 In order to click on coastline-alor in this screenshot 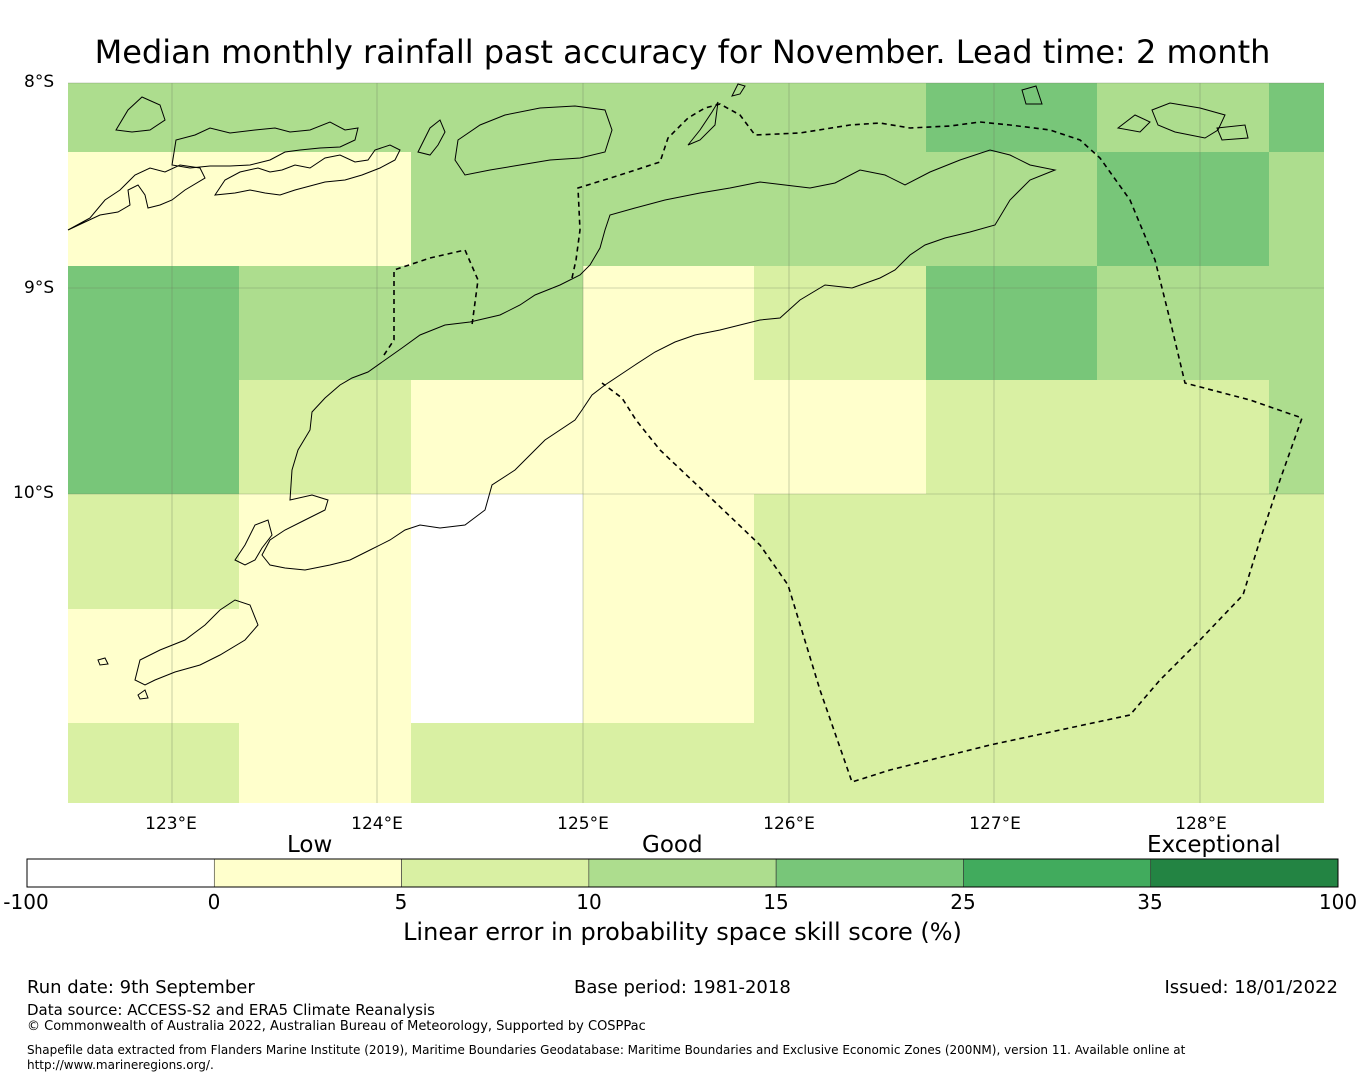, I will do `click(431, 137)`.